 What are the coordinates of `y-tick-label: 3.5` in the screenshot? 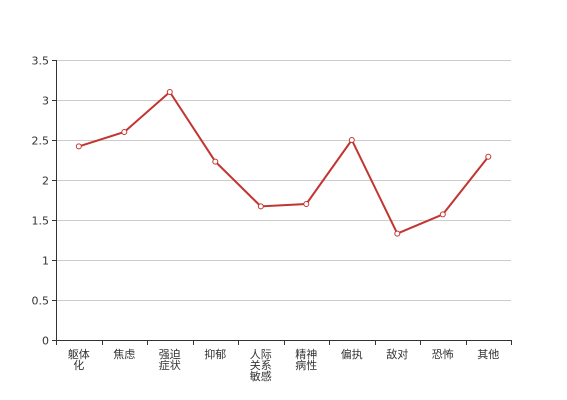 It's located at (41, 61).